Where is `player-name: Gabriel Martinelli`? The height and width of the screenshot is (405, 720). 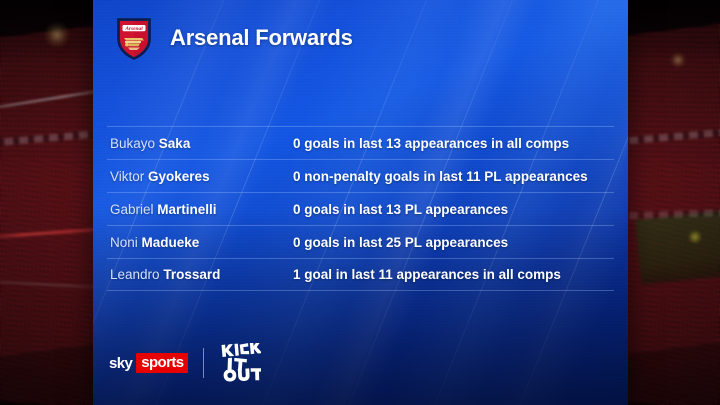
player-name: Gabriel Martinelli is located at coordinates (200, 209).